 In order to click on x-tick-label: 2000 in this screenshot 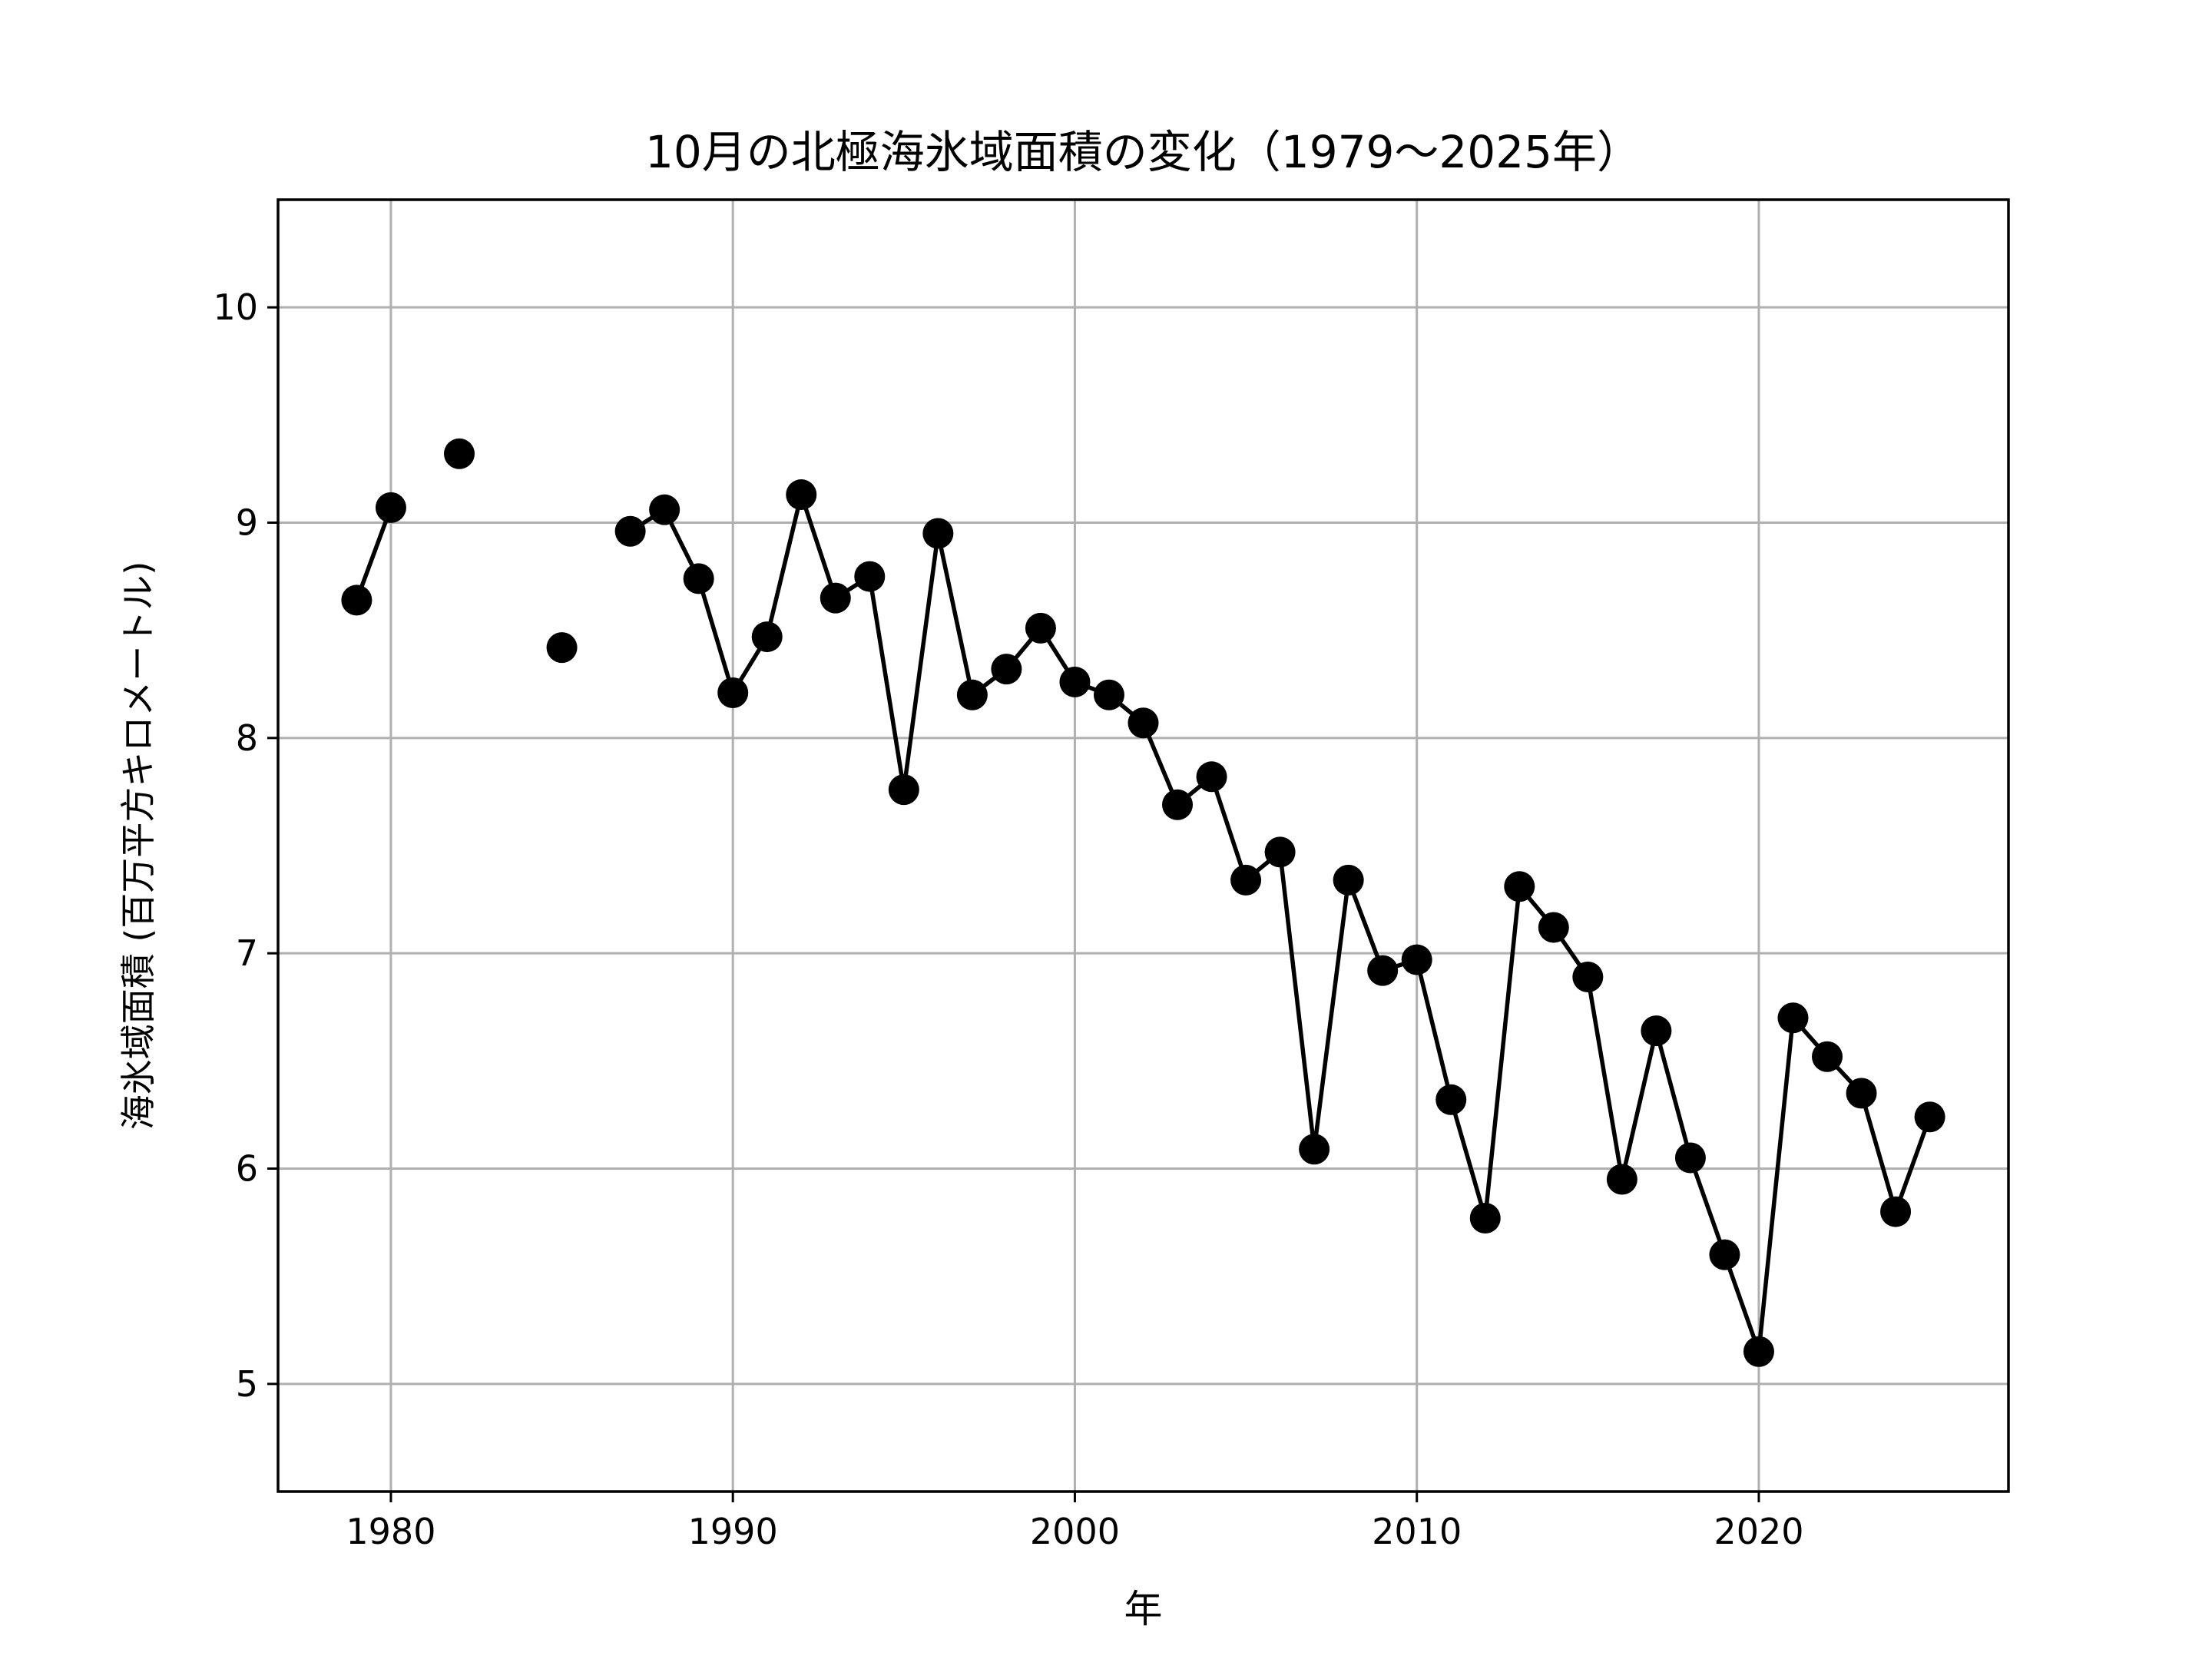, I will do `click(1075, 1531)`.